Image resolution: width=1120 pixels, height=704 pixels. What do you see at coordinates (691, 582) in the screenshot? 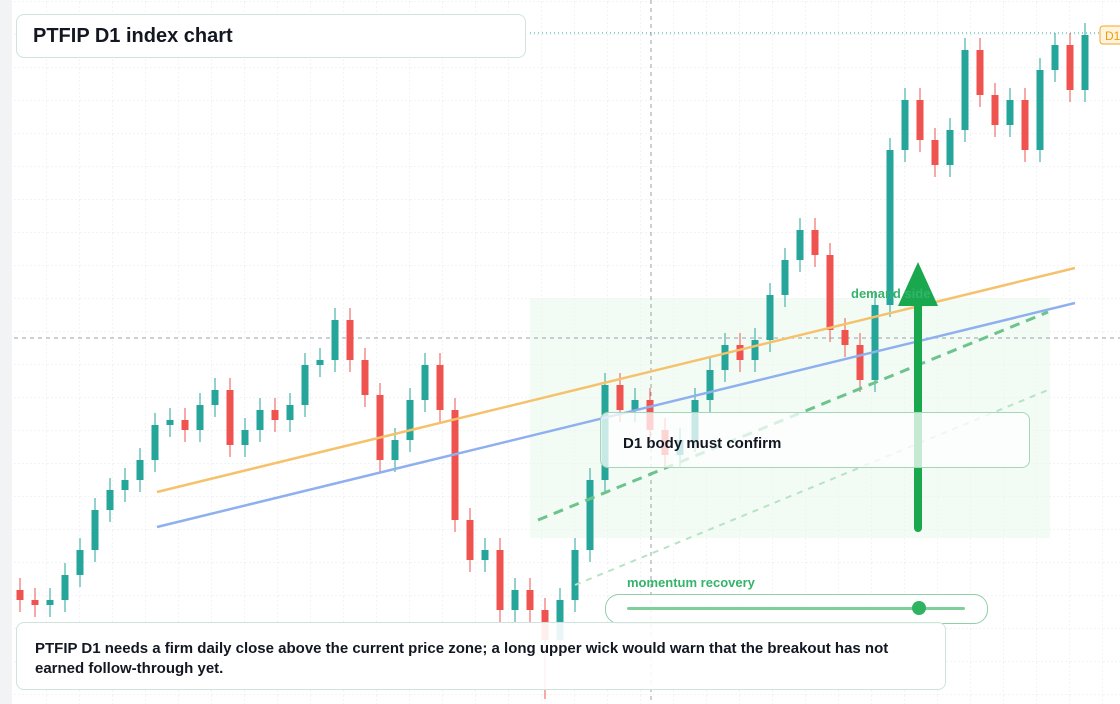
I see `momentum-label: momentum recovery` at bounding box center [691, 582].